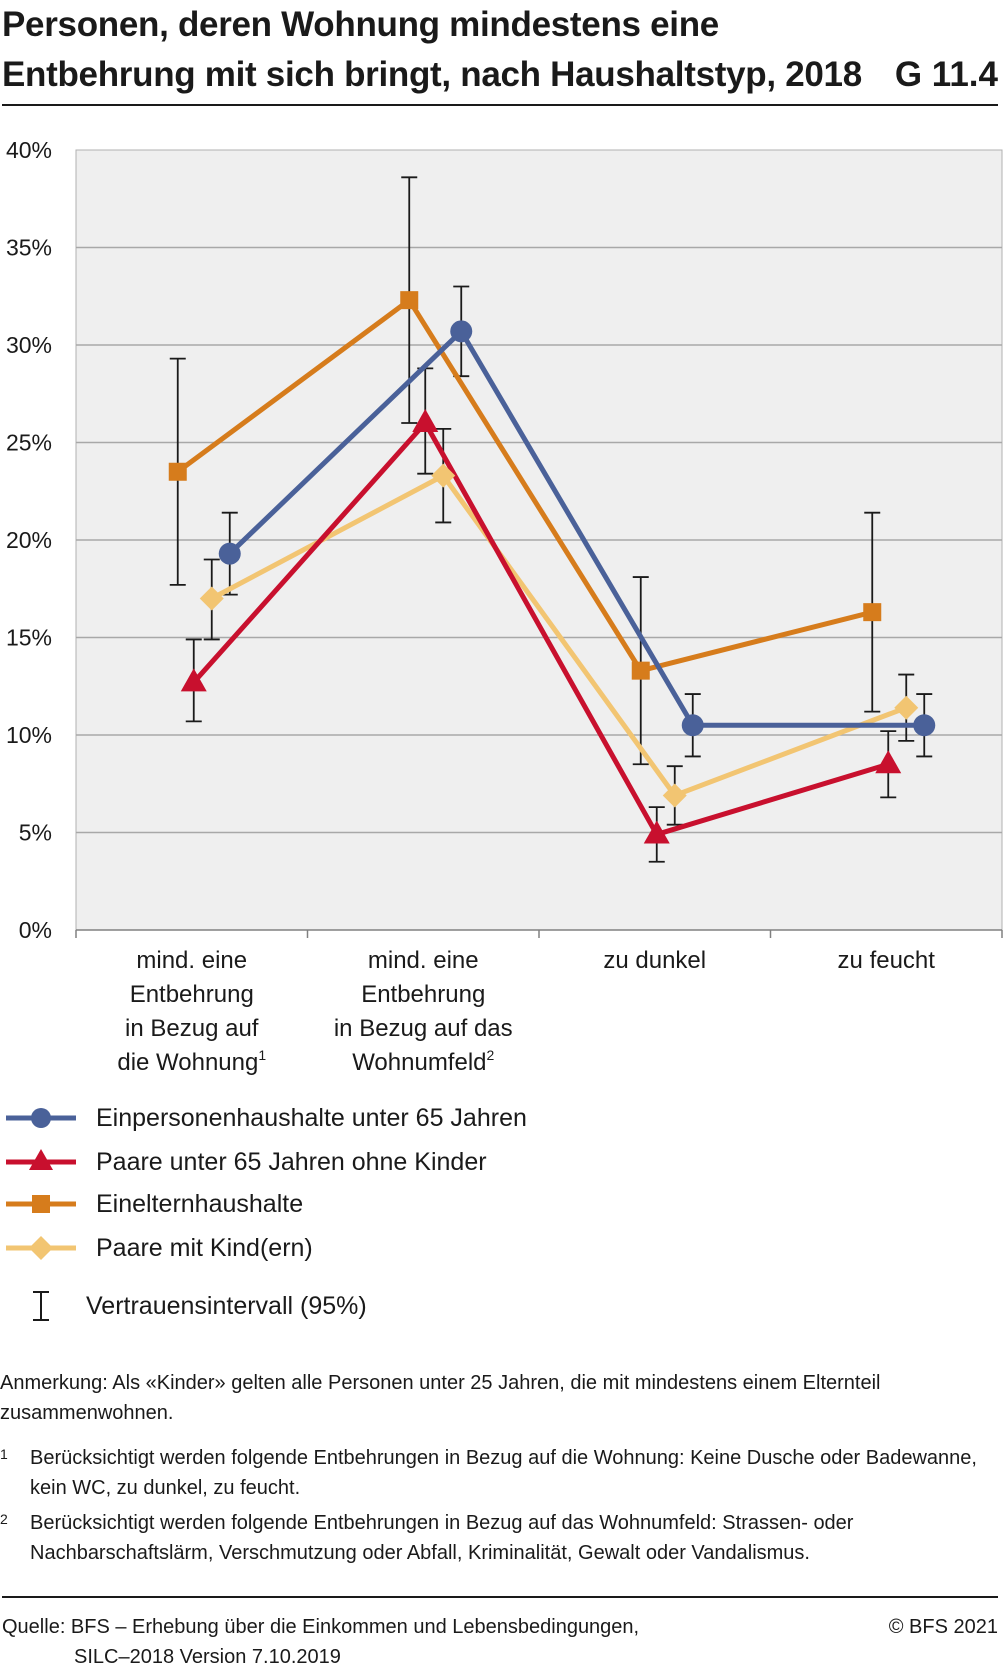  What do you see at coordinates (29, 443) in the screenshot?
I see `y-tick-label: 25%` at bounding box center [29, 443].